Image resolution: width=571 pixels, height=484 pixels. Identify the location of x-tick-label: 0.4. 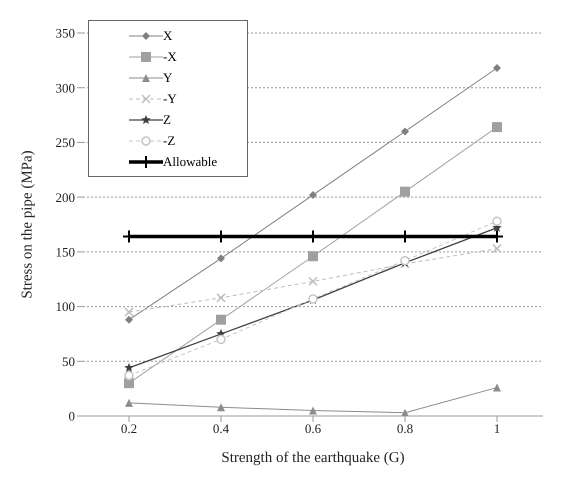
(221, 428).